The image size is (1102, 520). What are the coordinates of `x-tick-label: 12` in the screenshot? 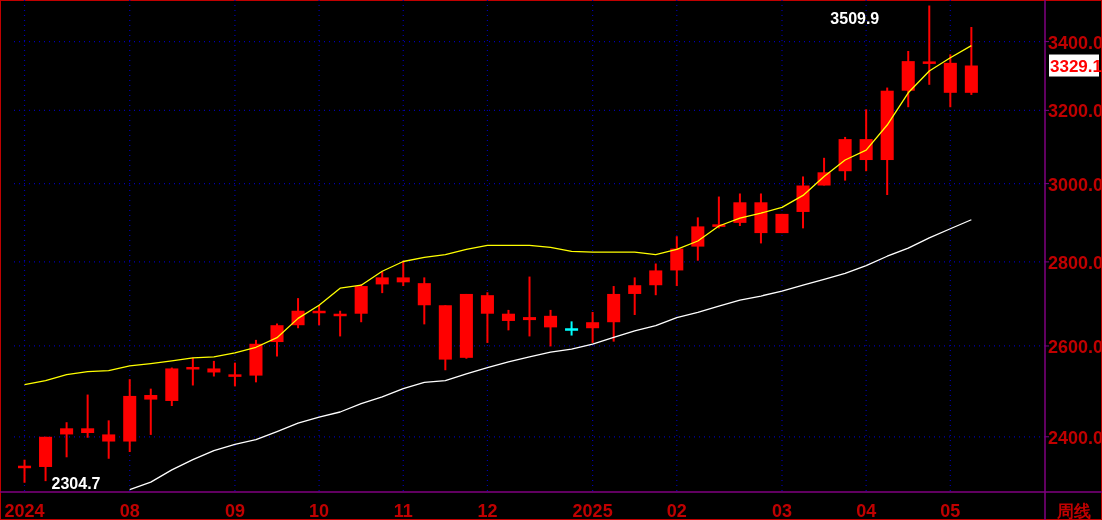 It's located at (487, 510).